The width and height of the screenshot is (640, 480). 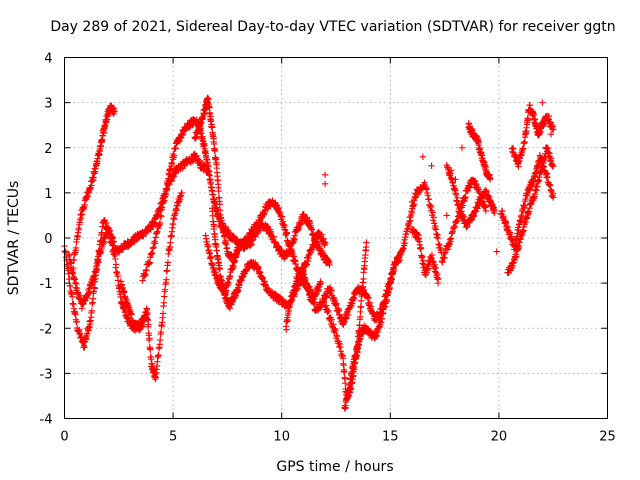 What do you see at coordinates (479, 151) in the screenshot?
I see `series-track-n` at bounding box center [479, 151].